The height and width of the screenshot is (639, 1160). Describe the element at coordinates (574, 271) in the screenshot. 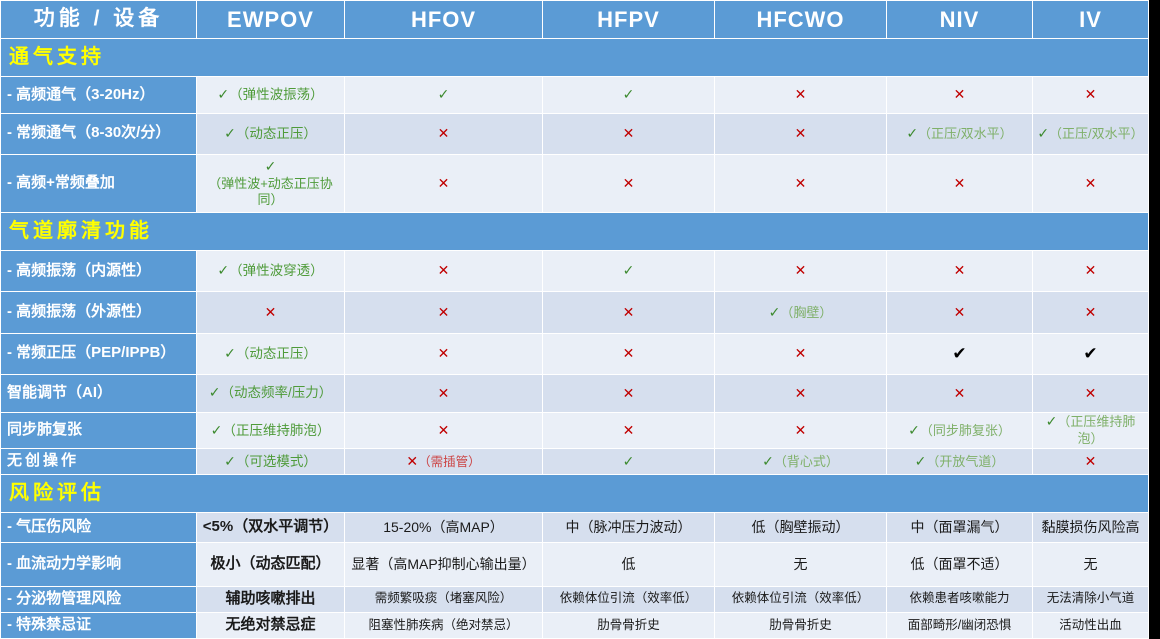

I see `table-row: - 高频振荡（内源性） ✓（弹性波穿透） ✕ ✓ ✕ ✕ ✕` at that location.